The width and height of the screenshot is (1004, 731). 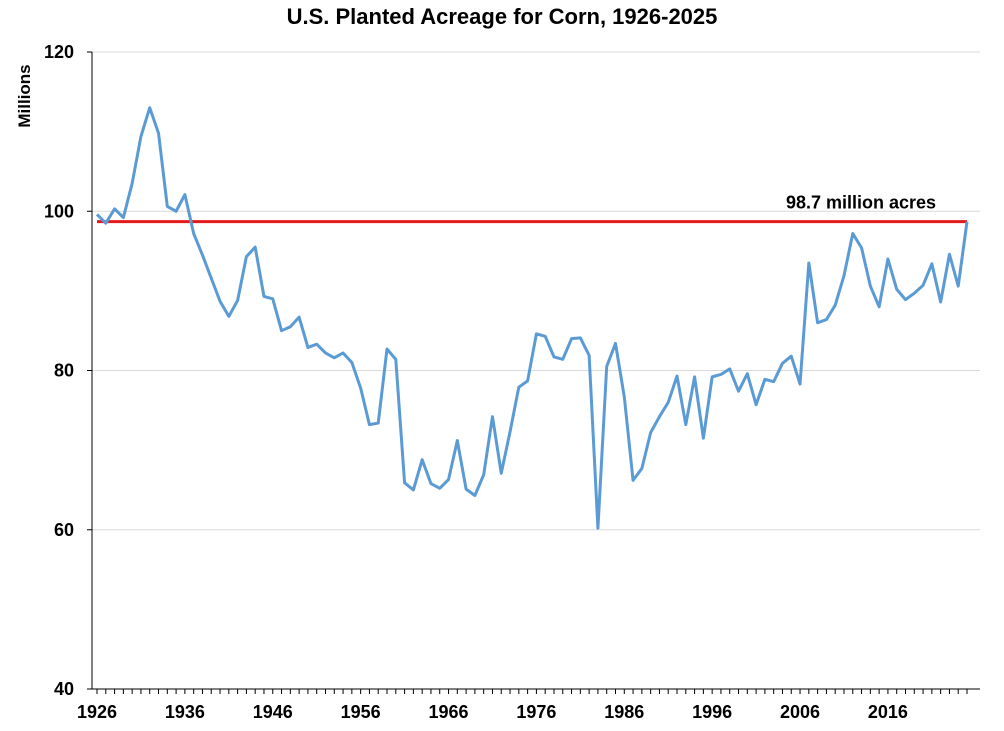 I want to click on y-tick-label: 100, so click(x=59, y=211).